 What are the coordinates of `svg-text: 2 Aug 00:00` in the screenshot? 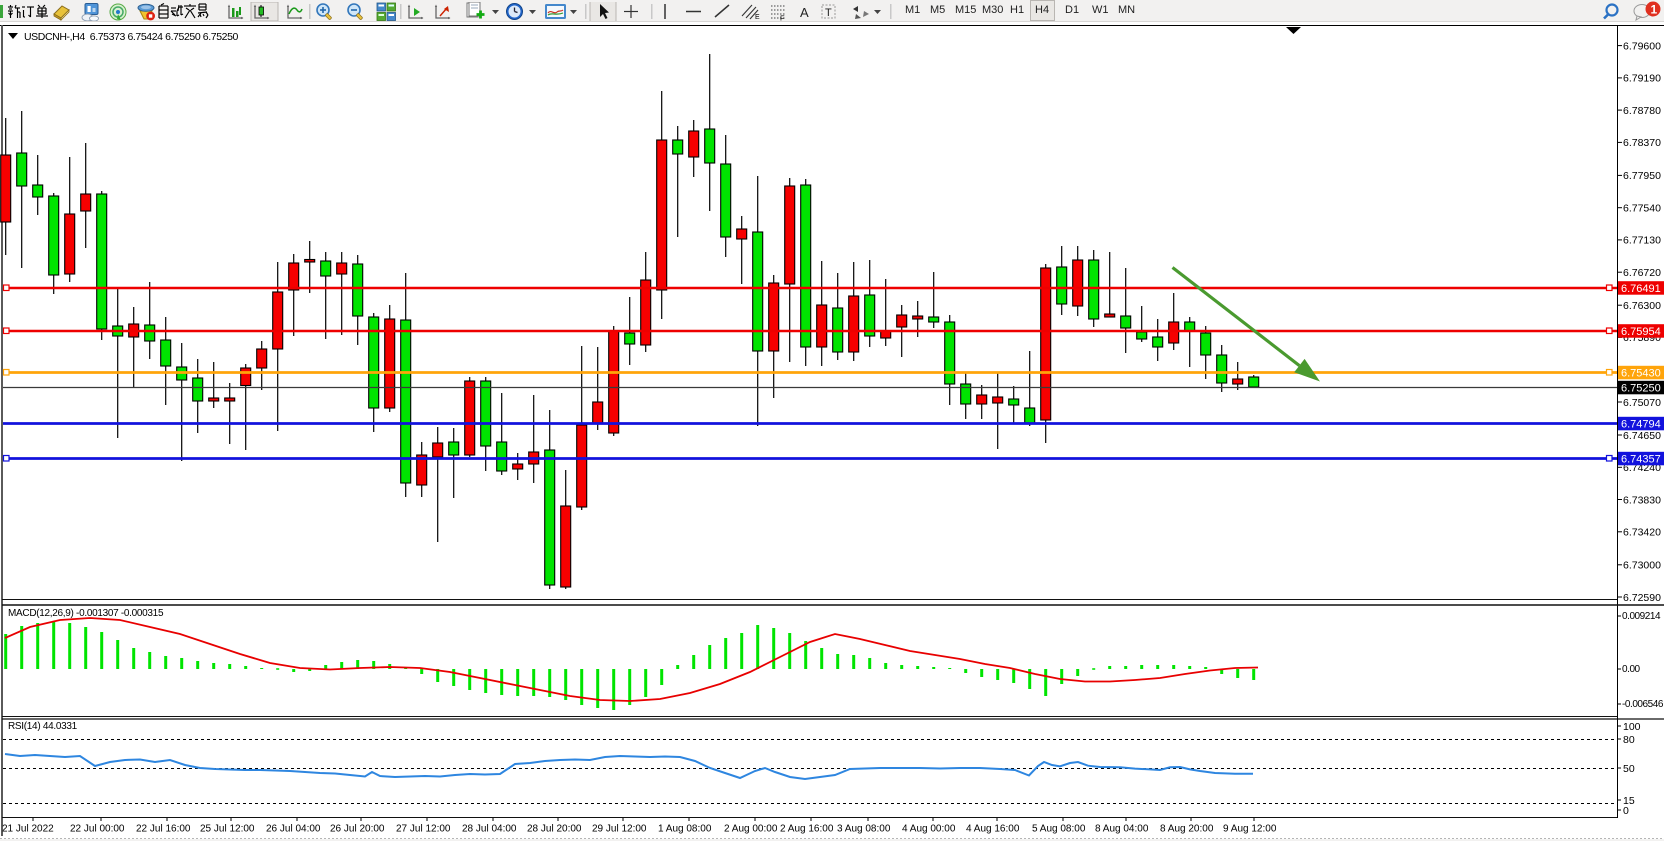 It's located at (751, 829).